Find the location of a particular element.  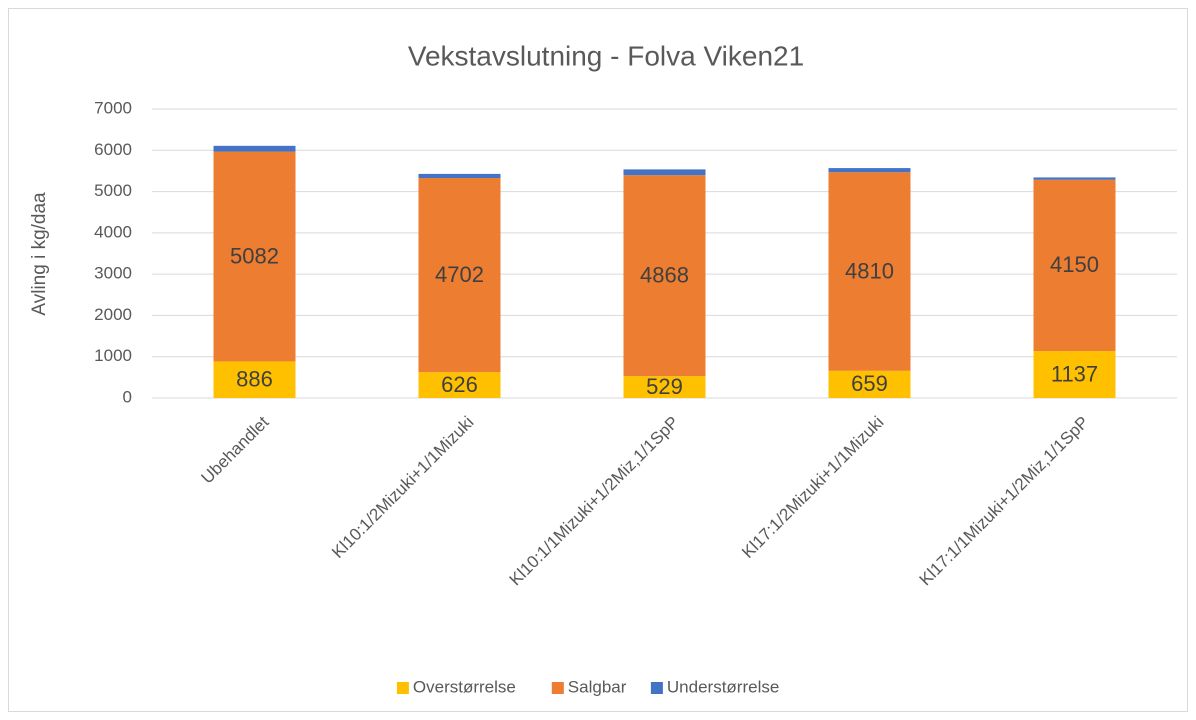

y-tick-label: 2000 is located at coordinates (113, 314).